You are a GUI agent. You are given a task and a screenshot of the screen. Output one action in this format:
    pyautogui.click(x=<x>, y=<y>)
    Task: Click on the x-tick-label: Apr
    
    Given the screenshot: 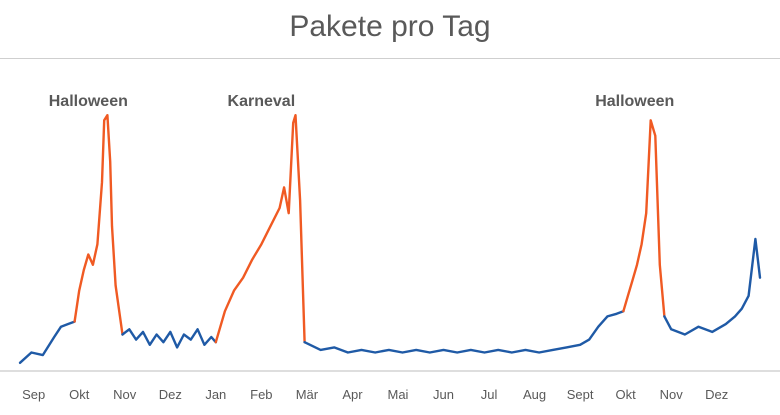 What is the action you would take?
    pyautogui.click(x=352, y=394)
    